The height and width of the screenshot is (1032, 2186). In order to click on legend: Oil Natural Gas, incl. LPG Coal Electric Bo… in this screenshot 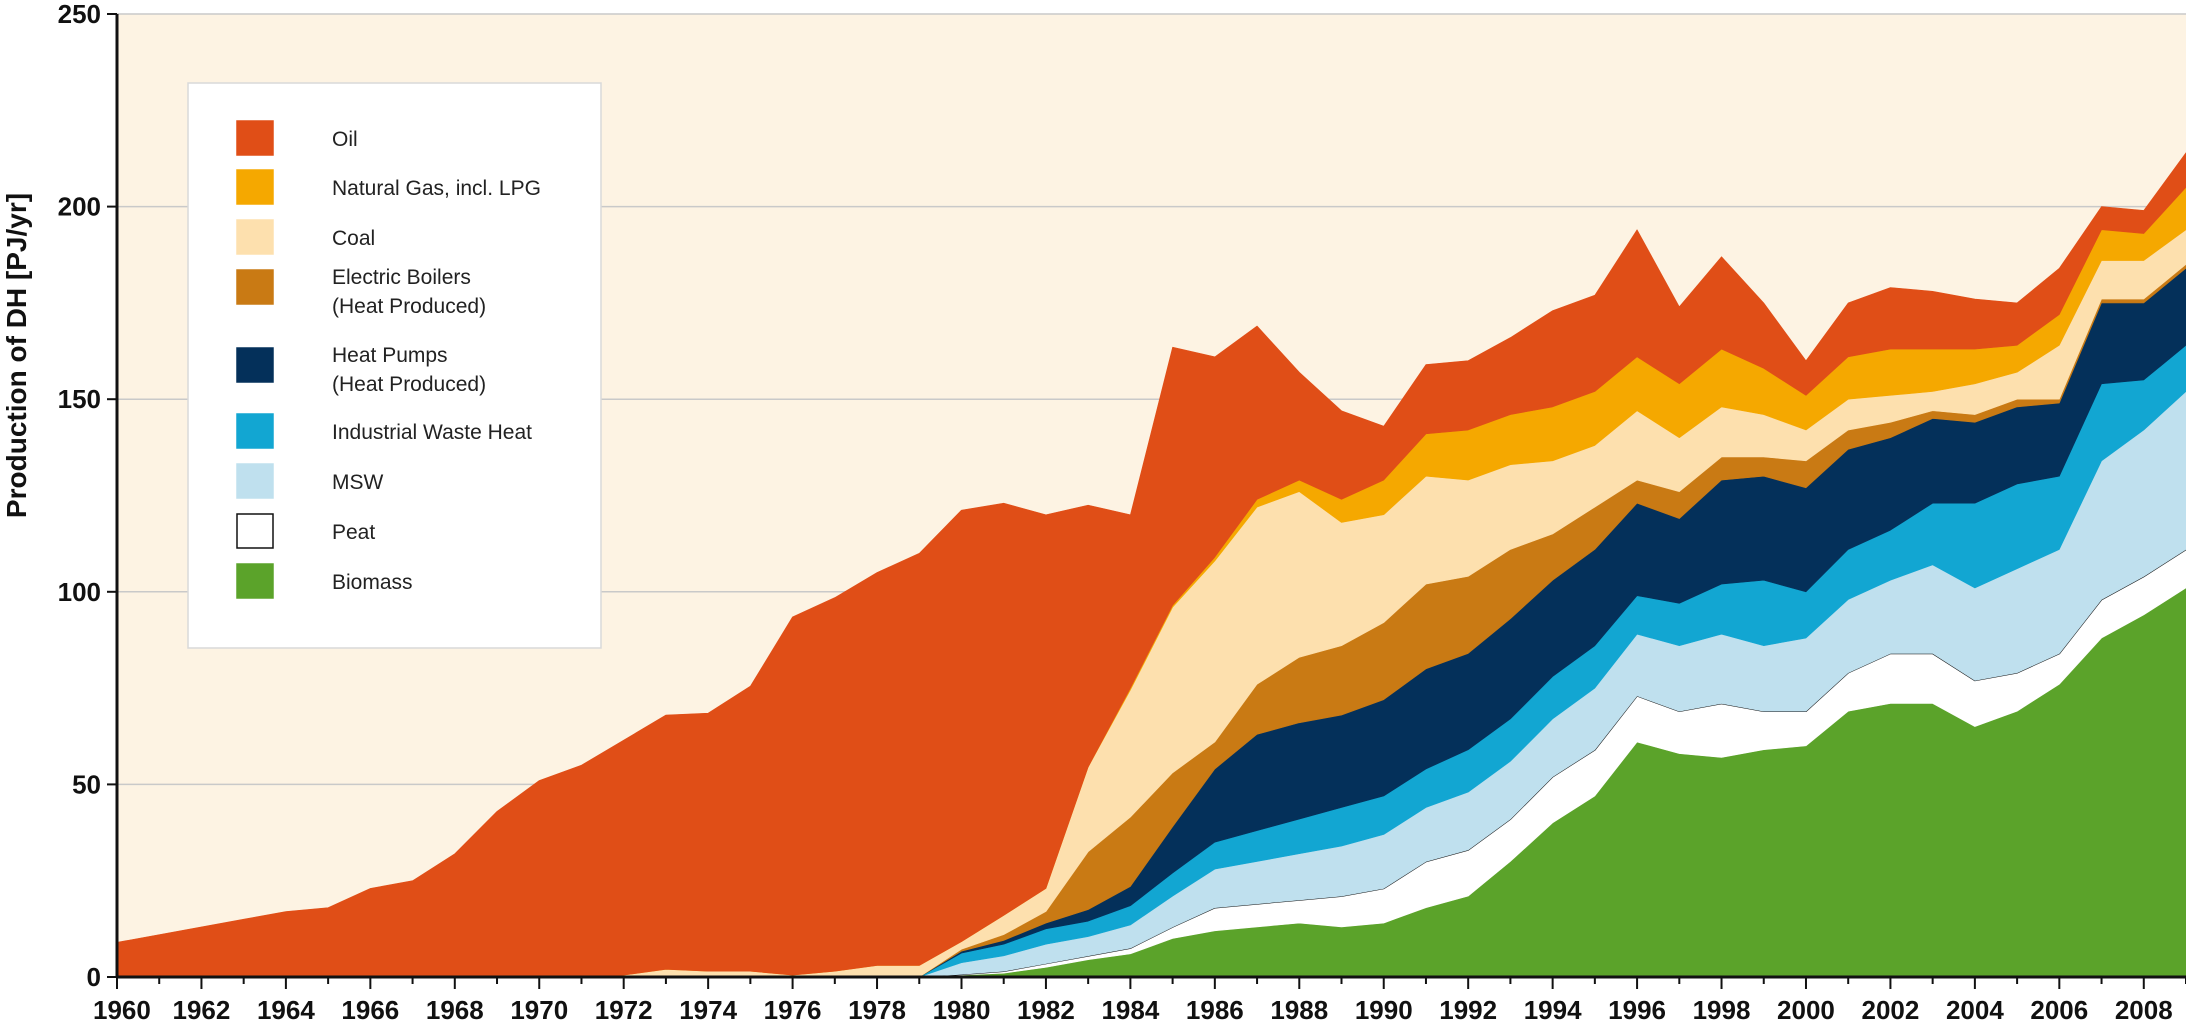, I will do `click(394, 365)`.